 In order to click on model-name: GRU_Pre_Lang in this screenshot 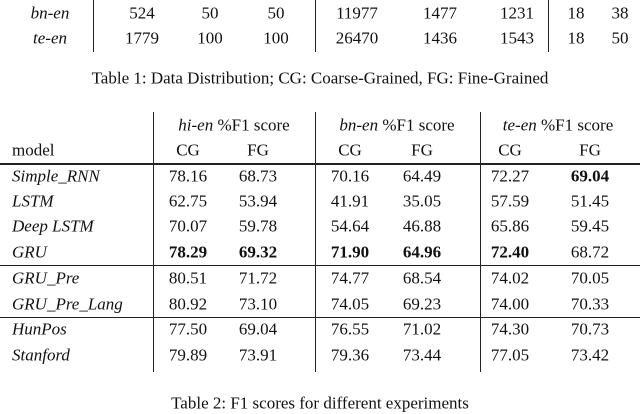, I will do `click(67, 304)`.